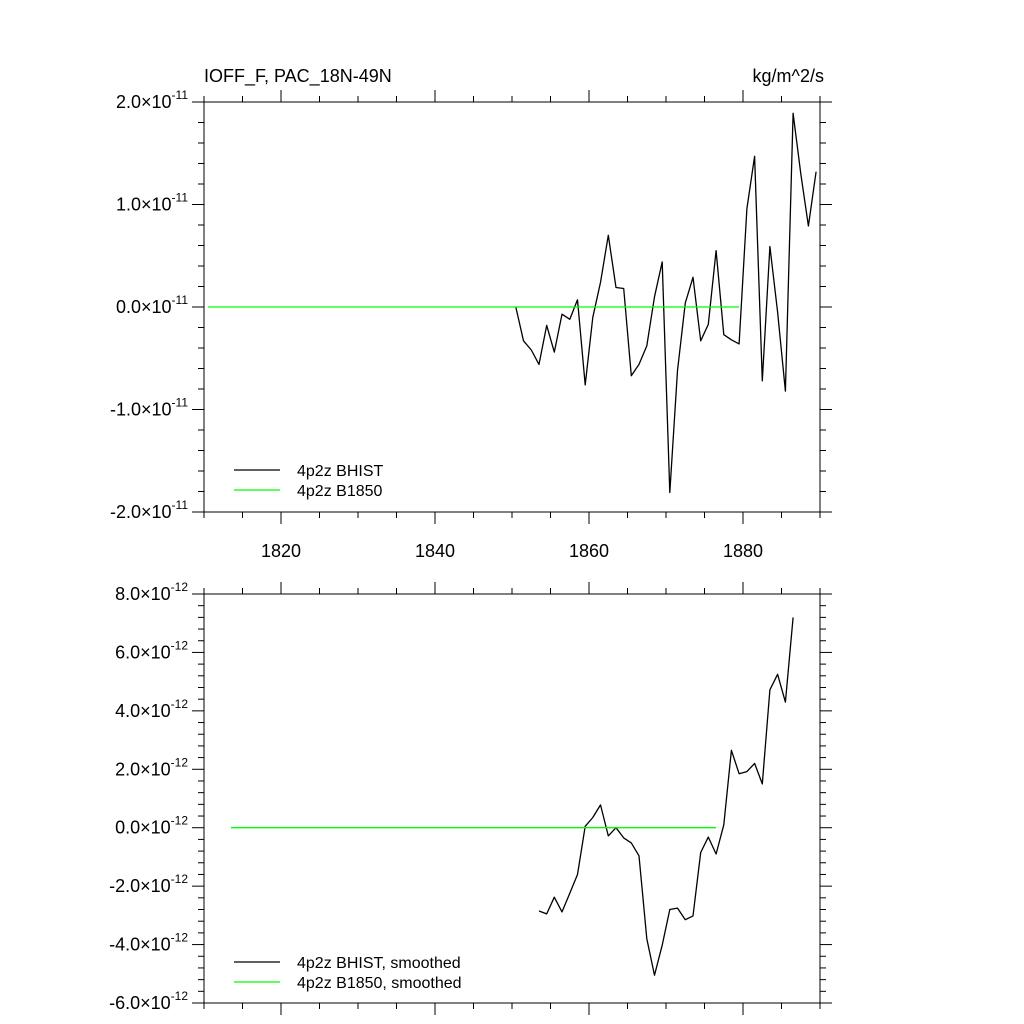  What do you see at coordinates (589, 551) in the screenshot?
I see `x-tick-label: 1860` at bounding box center [589, 551].